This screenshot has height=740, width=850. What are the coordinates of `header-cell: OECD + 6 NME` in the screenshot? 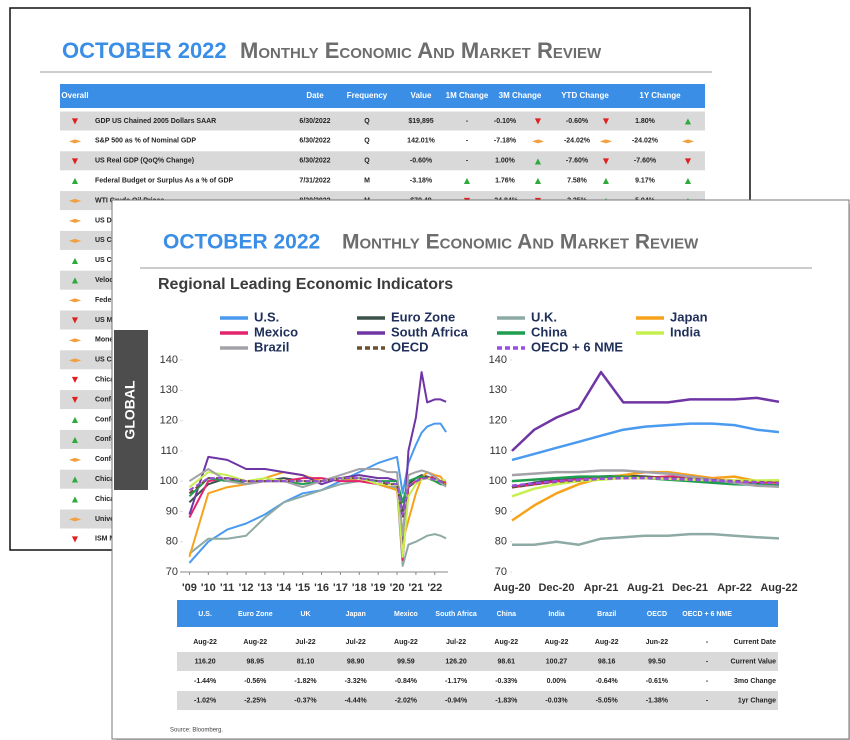 It's located at (707, 614).